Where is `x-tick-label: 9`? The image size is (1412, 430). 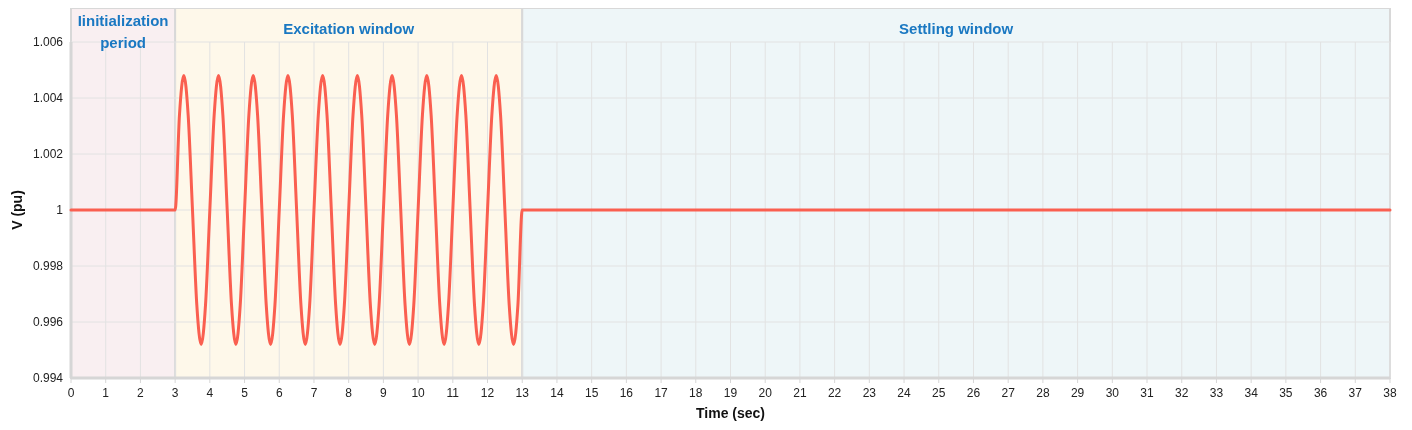
x-tick-label: 9 is located at coordinates (384, 393).